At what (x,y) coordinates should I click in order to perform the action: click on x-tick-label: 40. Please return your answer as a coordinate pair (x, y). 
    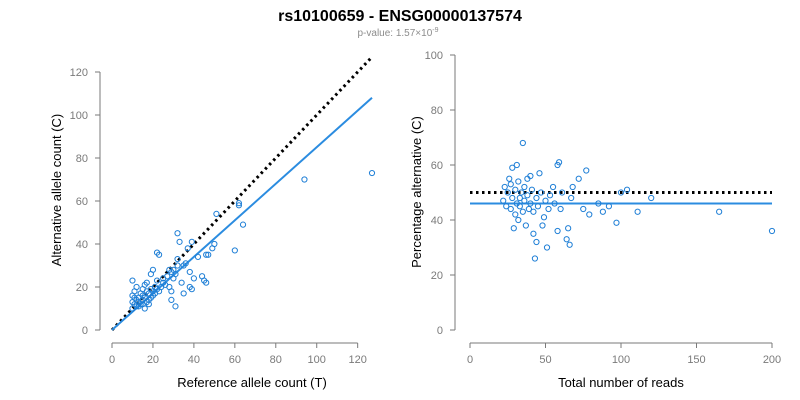
    Looking at the image, I should click on (194, 360).